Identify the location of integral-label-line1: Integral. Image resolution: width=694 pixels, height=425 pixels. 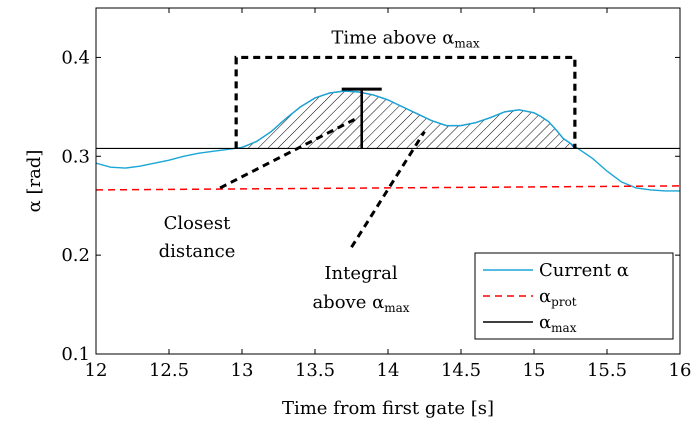
(360, 273).